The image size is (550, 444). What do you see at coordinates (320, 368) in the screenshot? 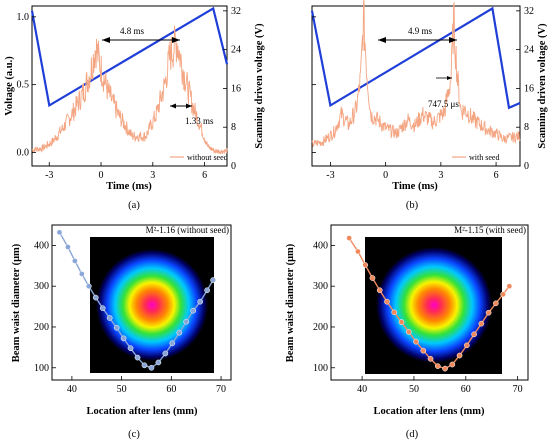
I see `y-tick-label: 100` at bounding box center [320, 368].